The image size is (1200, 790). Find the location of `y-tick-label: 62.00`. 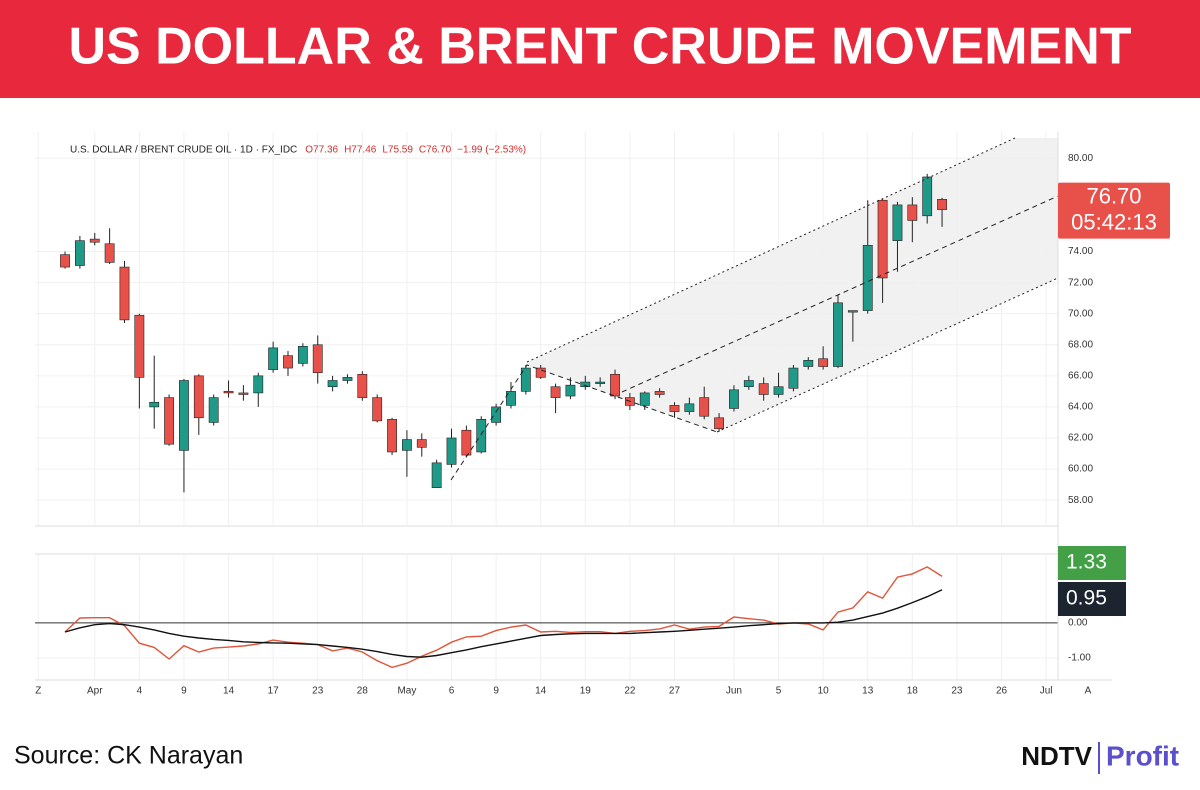

y-tick-label: 62.00 is located at coordinates (1080, 438).